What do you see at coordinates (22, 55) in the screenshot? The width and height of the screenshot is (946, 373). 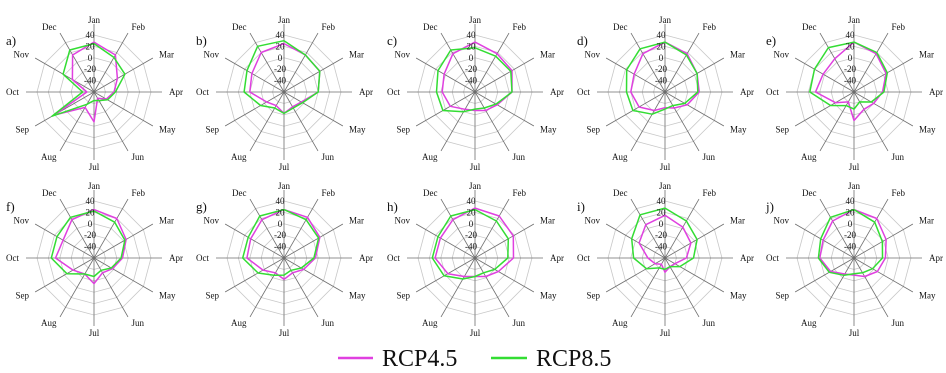 I see `category-label: Nov` at bounding box center [22, 55].